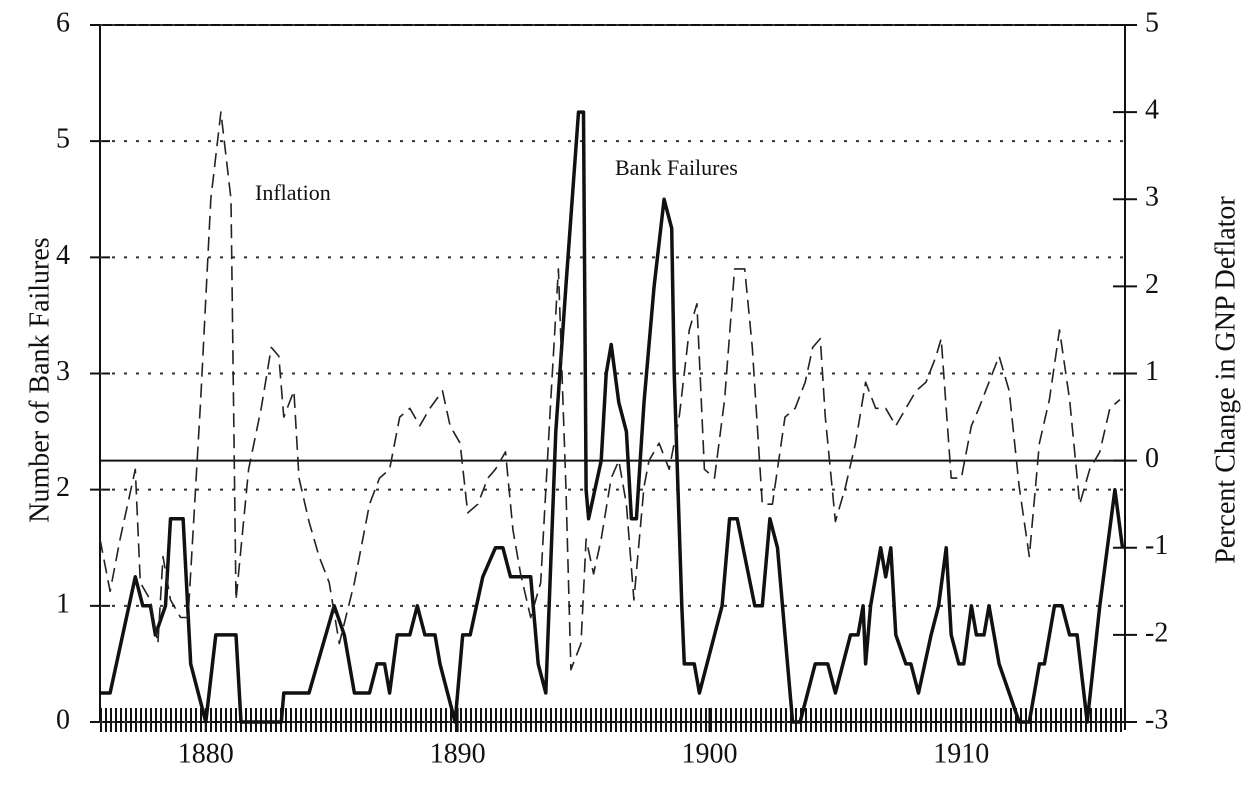  Describe the element at coordinates (1156, 719) in the screenshot. I see `y2-tick-label: -3` at that location.